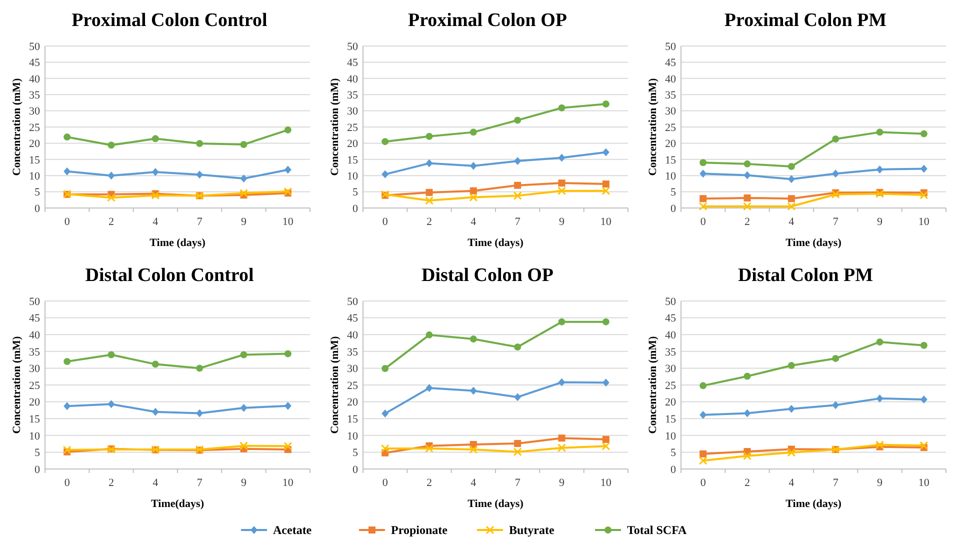 The image size is (955, 540). I want to click on chart-title: Proximal Colon Control, so click(170, 20).